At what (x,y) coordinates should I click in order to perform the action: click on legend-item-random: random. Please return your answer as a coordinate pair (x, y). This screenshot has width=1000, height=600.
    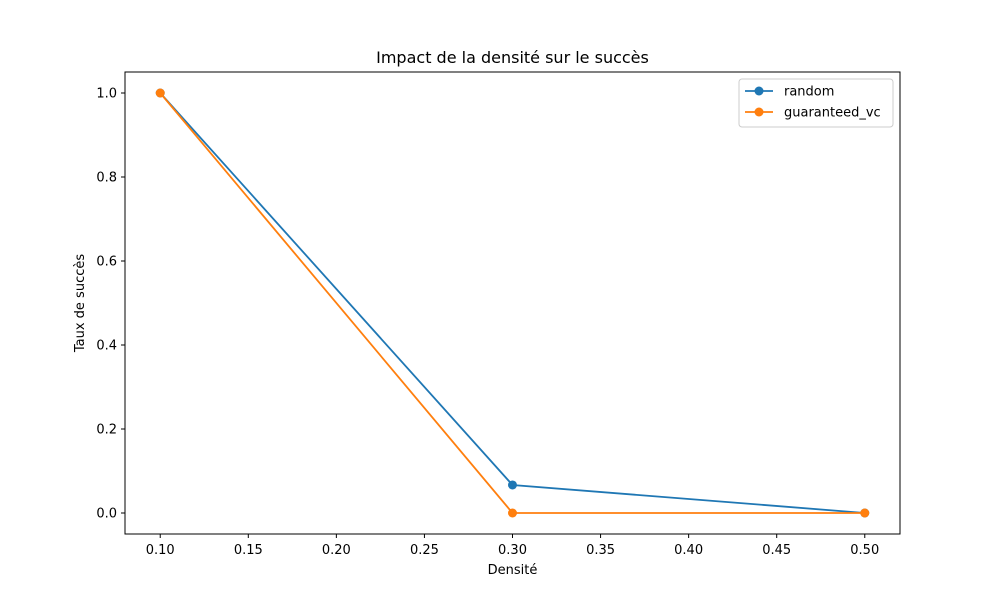
    Looking at the image, I should click on (789, 92).